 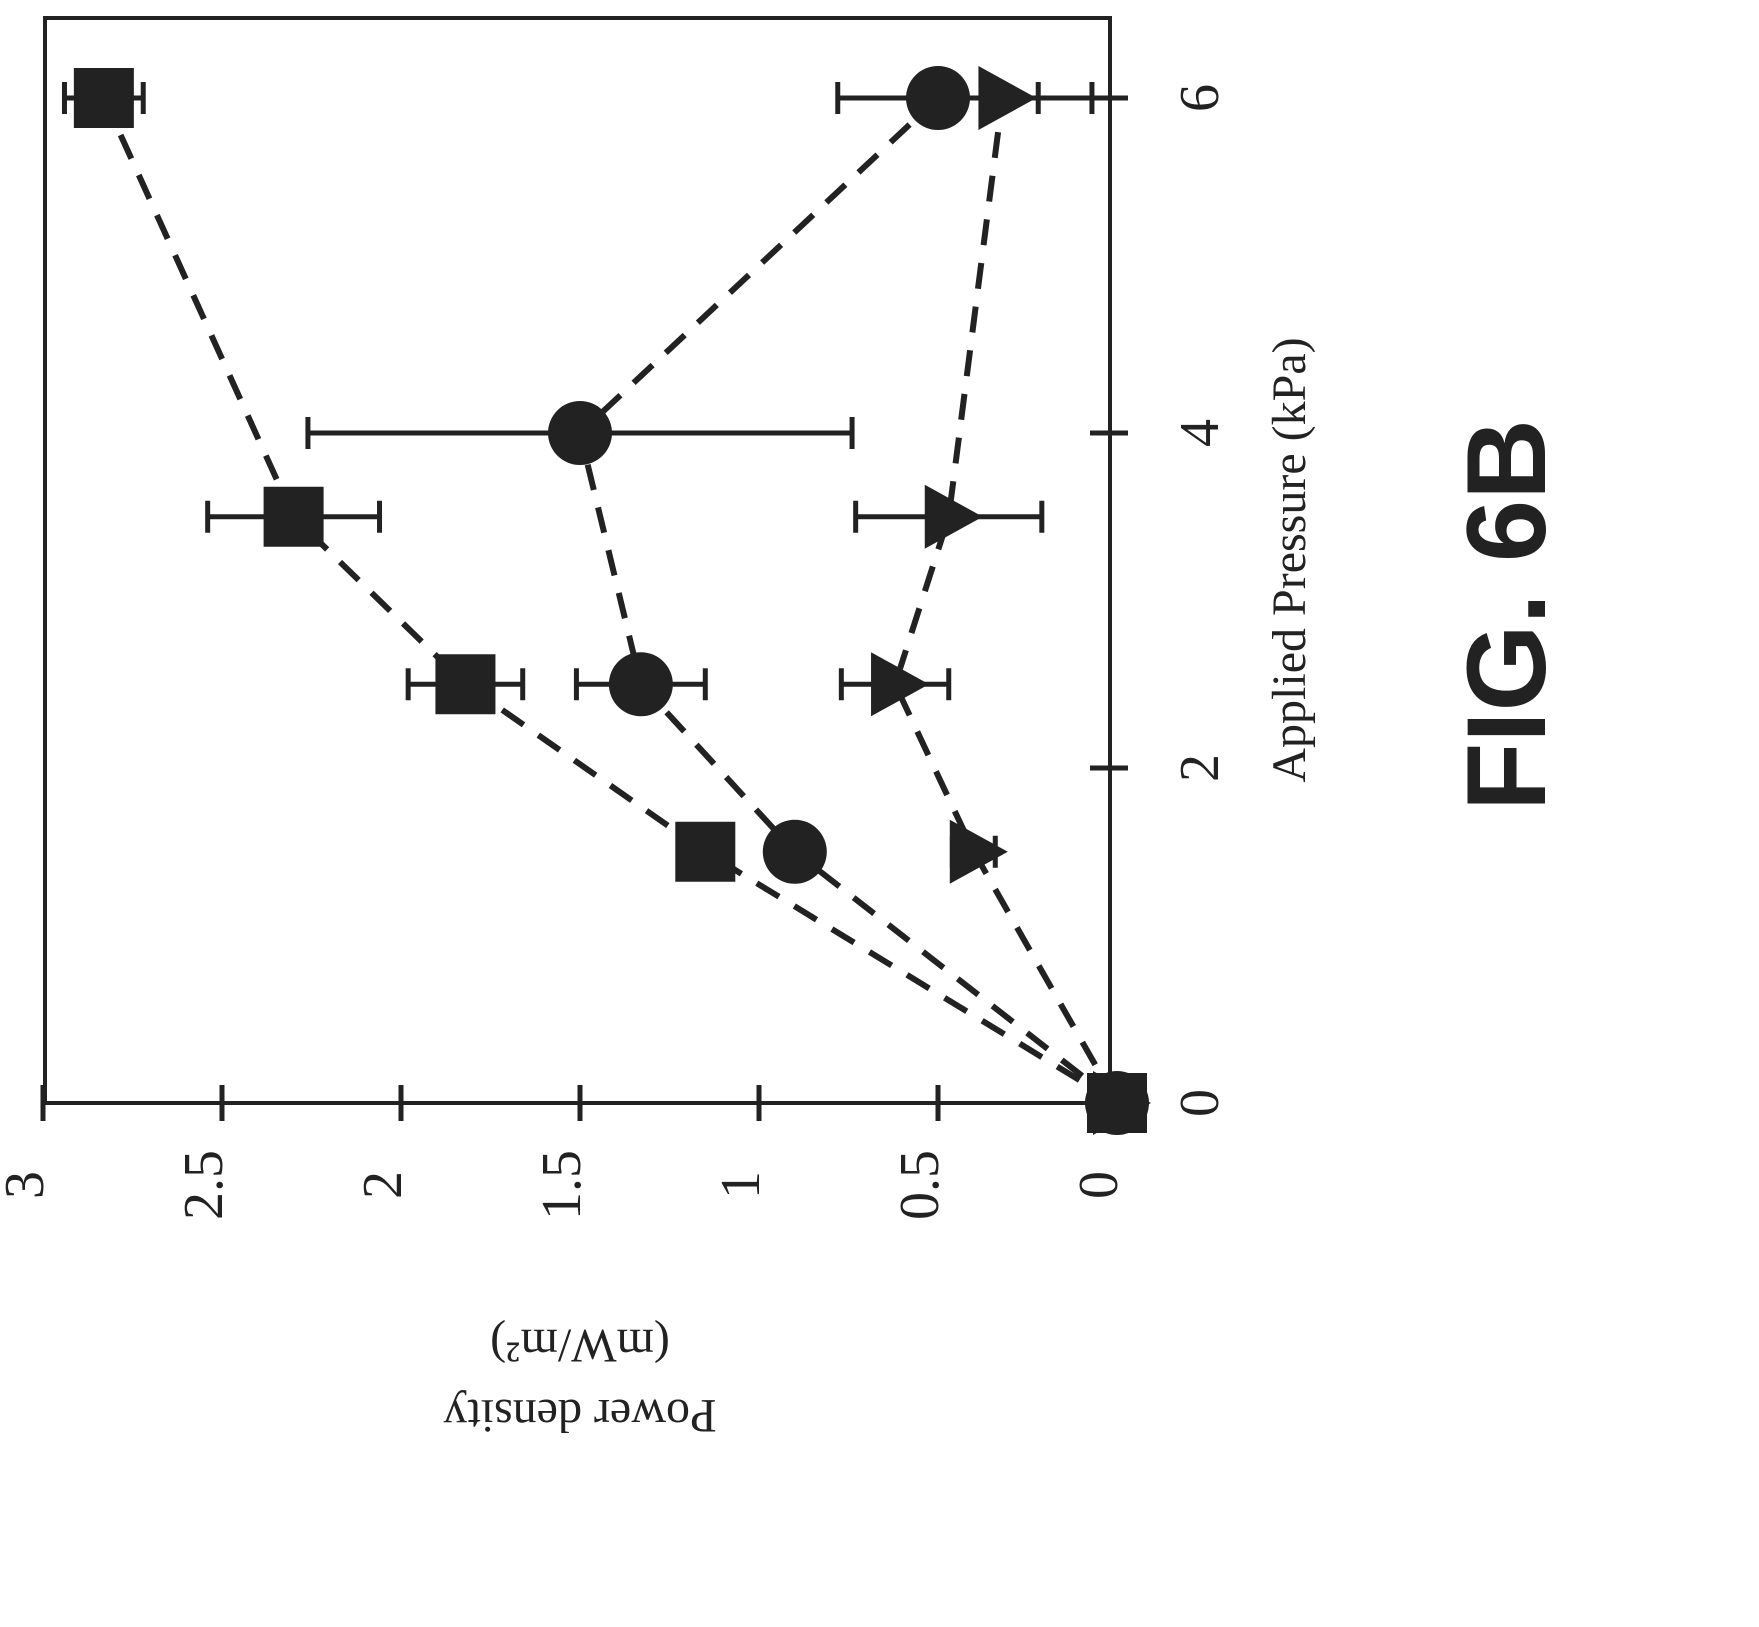 I want to click on x-tick-label: 6, so click(x=1200, y=98).